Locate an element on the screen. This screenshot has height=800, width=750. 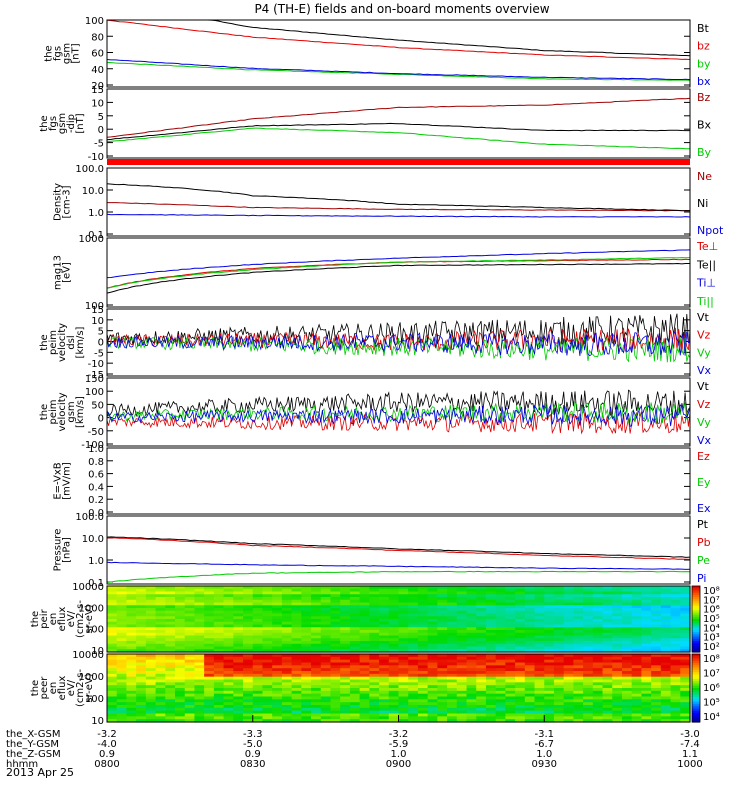
y-label-line: -dip is located at coordinates (71, 123).